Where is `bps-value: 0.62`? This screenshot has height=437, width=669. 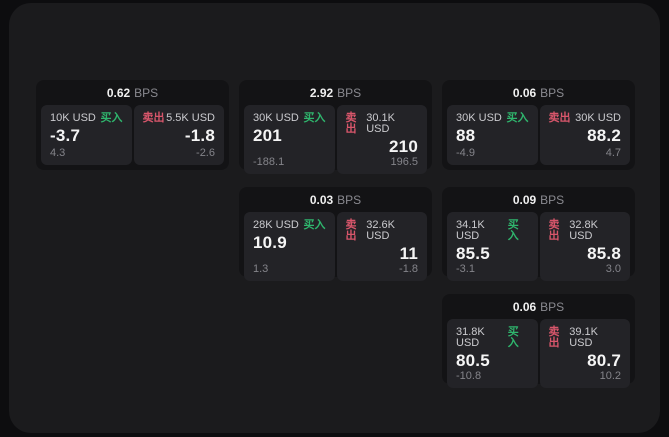 bps-value: 0.62 is located at coordinates (118, 92).